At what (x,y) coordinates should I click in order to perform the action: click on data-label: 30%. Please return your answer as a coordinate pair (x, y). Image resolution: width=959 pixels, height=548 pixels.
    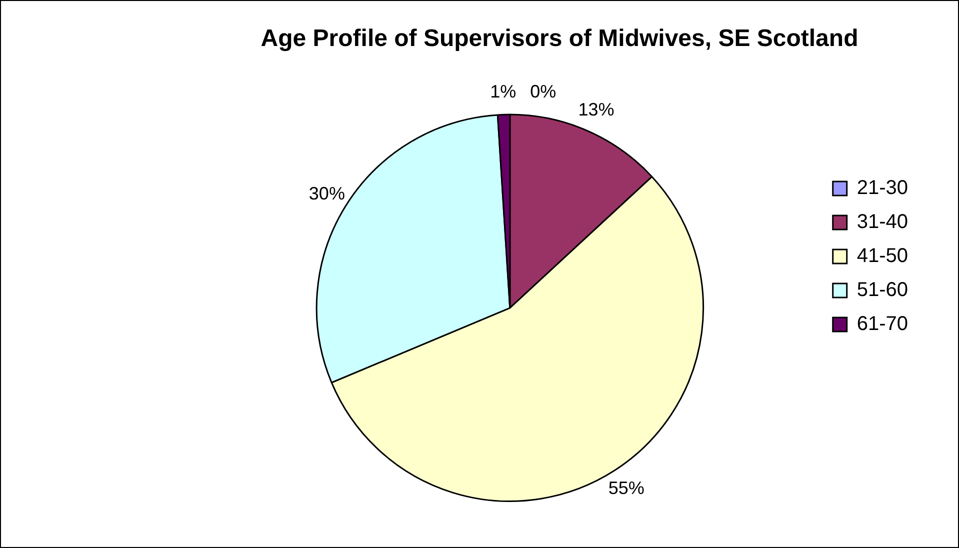
    Looking at the image, I should click on (326, 193).